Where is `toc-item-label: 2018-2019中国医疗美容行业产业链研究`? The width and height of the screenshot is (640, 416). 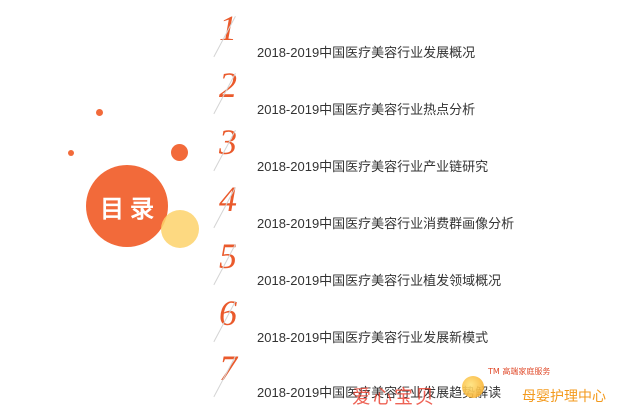
toc-item-label: 2018-2019中国医疗美容行业产业链研究 is located at coordinates (373, 166).